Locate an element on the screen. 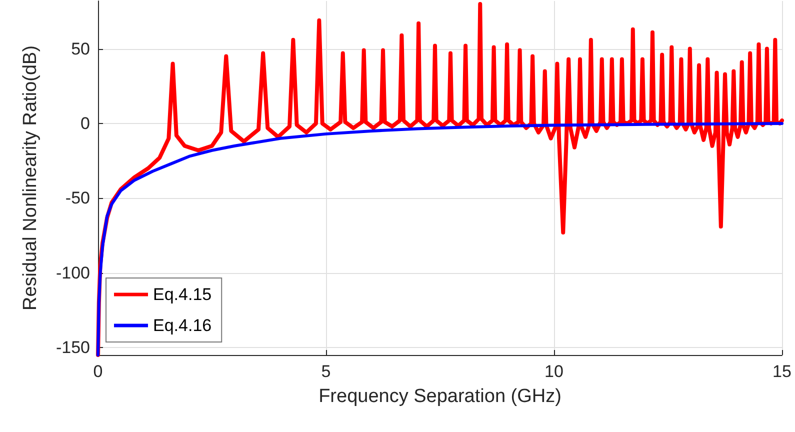  y-axis-title: Residual Nonlinearity Ratio(dB) is located at coordinates (30, 178).